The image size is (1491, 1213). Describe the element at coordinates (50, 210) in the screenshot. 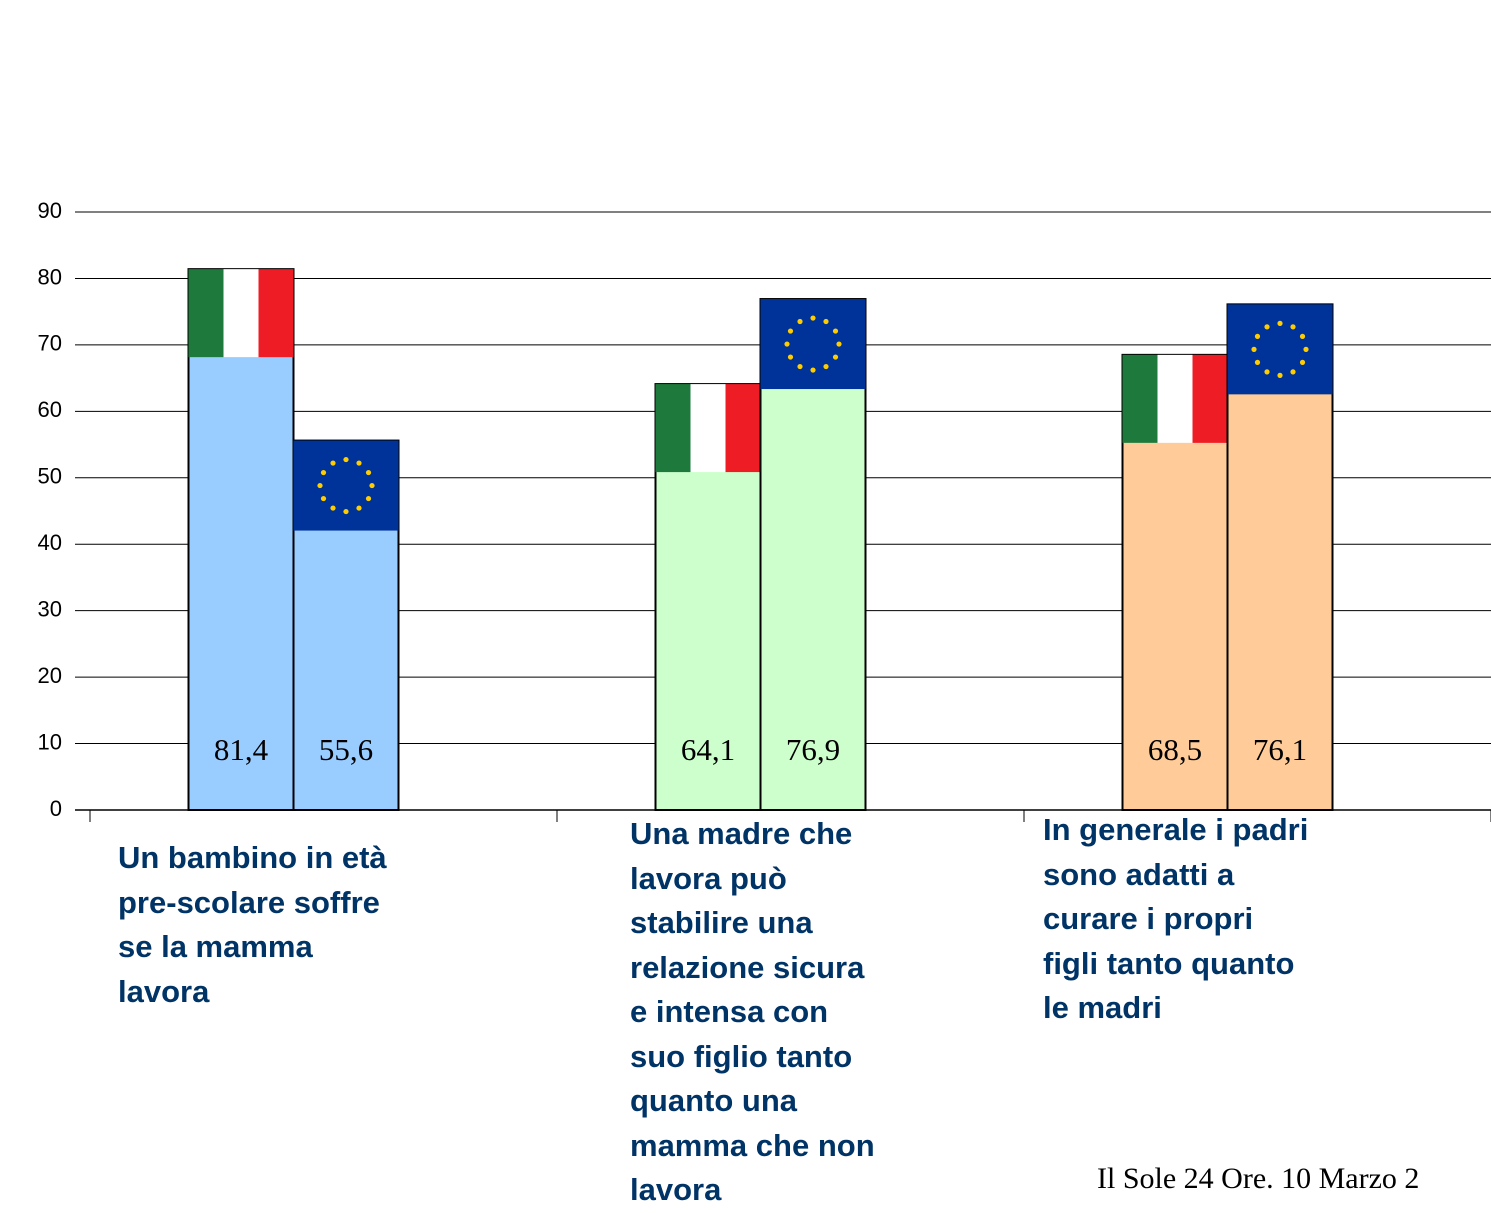

I see `y-tick-label: 90` at that location.